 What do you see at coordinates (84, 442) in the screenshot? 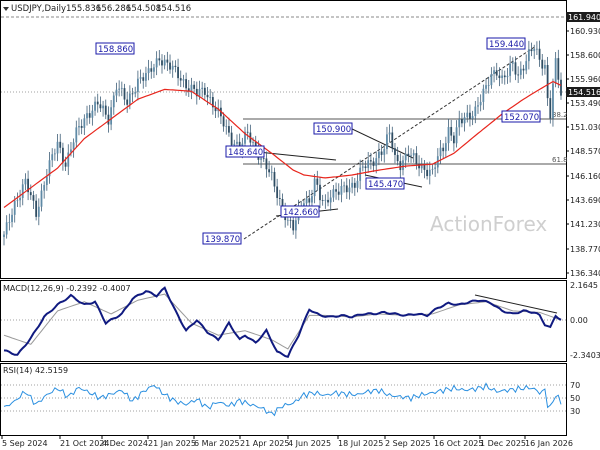
I see `x-tick: 21 Oct 2024` at bounding box center [84, 442].